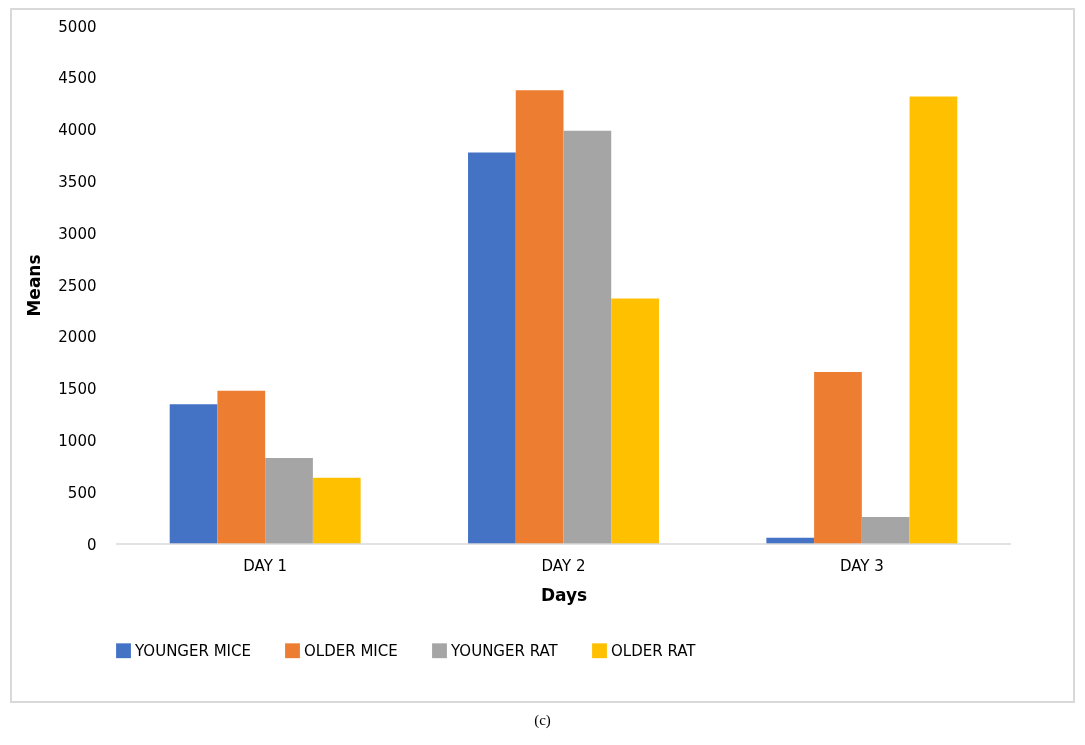 The width and height of the screenshot is (1085, 745). Describe the element at coordinates (77, 26) in the screenshot. I see `y-tick-label: 5000` at that location.